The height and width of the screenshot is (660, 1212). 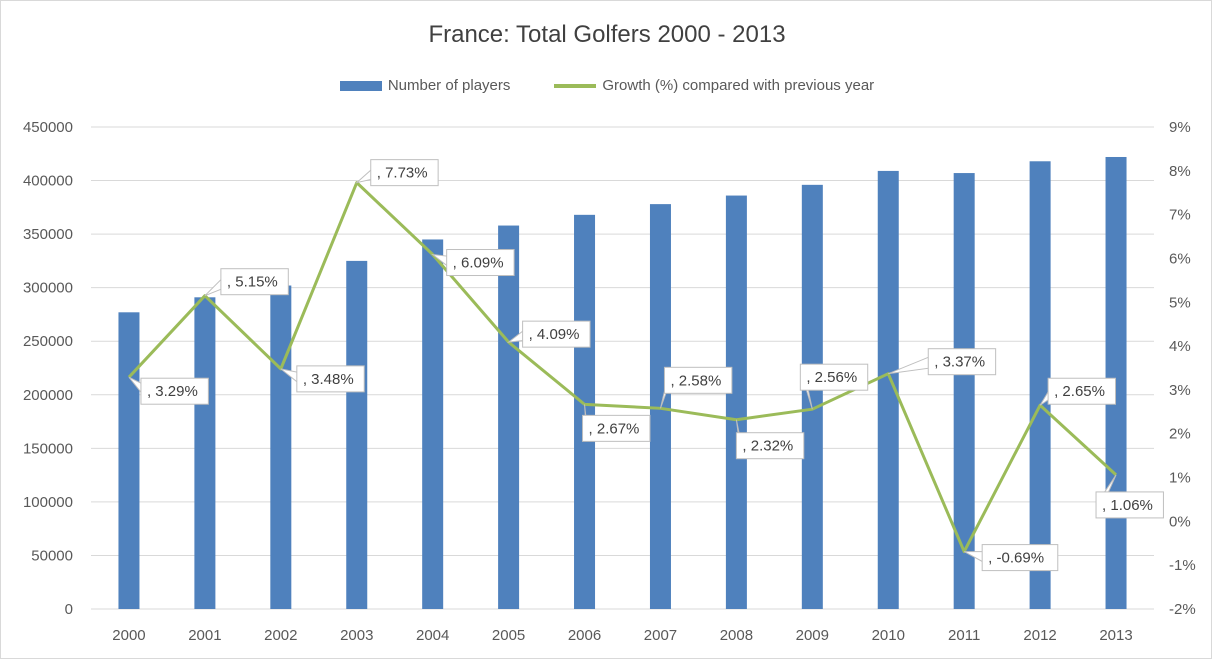 What do you see at coordinates (738, 85) in the screenshot?
I see `legend-label-growth: Growth (%) compared with previous year` at bounding box center [738, 85].